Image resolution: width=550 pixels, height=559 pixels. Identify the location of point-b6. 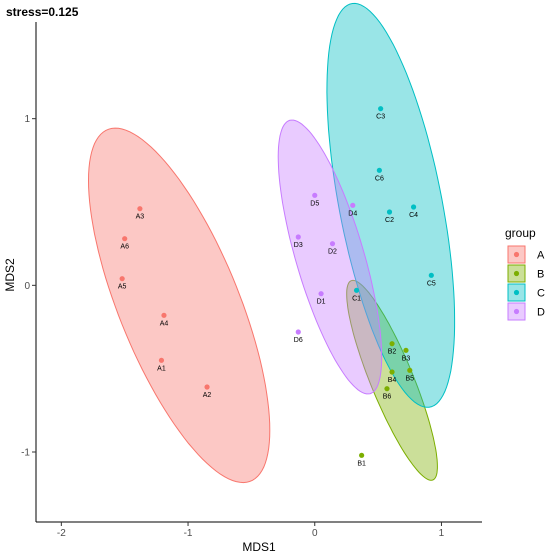
(387, 389).